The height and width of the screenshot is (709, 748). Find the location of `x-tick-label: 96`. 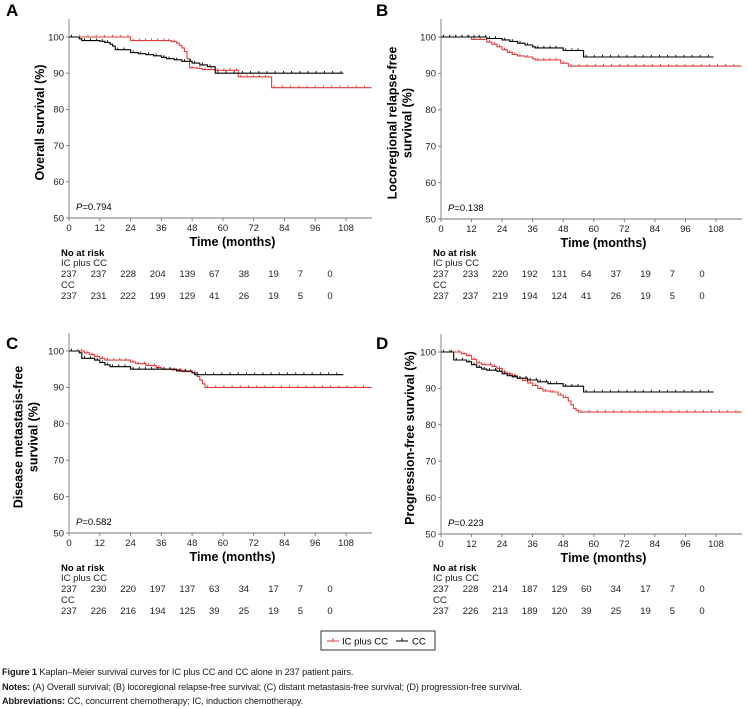

x-tick-label: 96 is located at coordinates (315, 543).